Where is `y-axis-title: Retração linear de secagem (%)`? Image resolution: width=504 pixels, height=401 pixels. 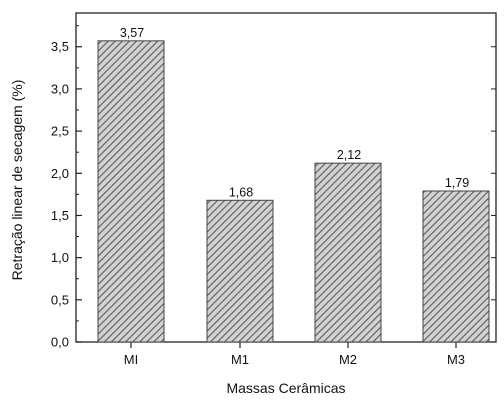
y-axis-title: Retração linear de secagem (%) is located at coordinates (17, 180).